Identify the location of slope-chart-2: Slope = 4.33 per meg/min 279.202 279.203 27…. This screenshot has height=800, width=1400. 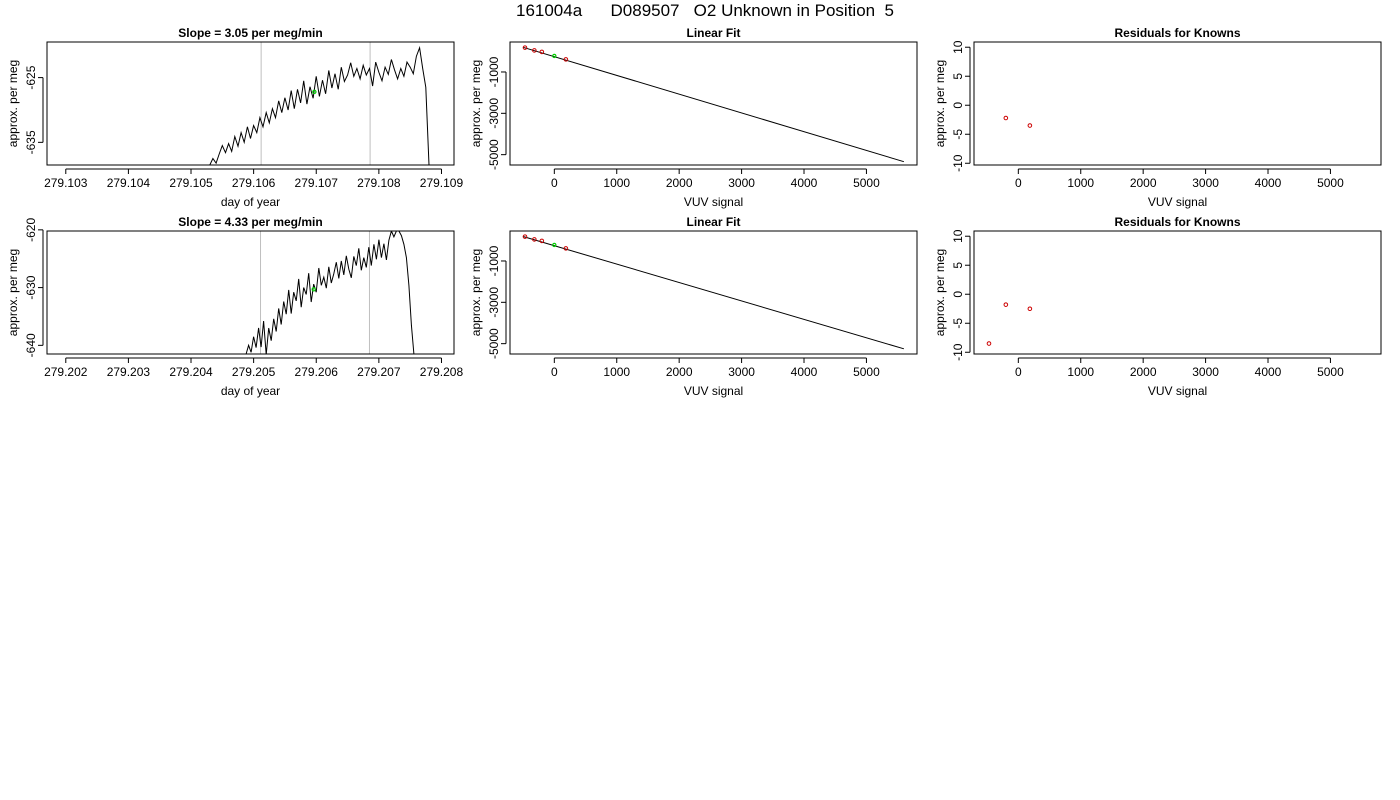
(235, 306).